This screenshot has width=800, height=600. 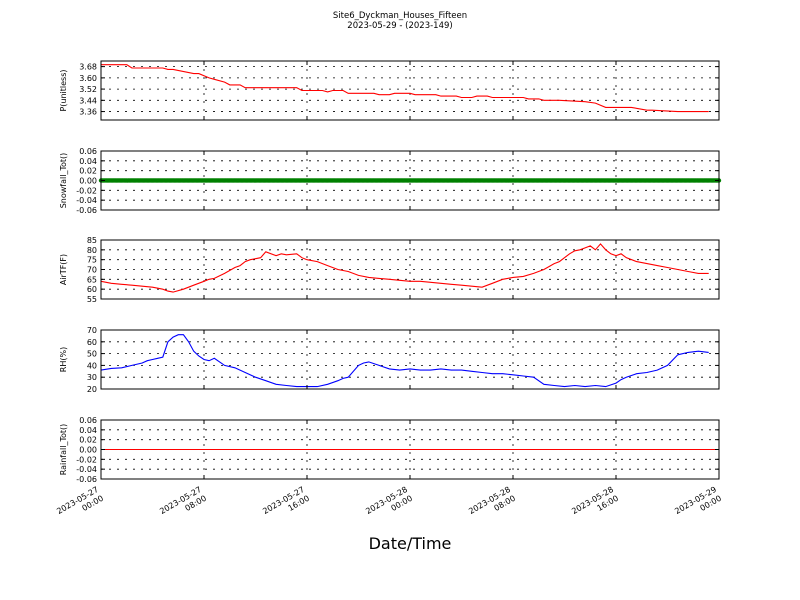 What do you see at coordinates (88, 100) in the screenshot?
I see `ytick-label: 3.44` at bounding box center [88, 100].